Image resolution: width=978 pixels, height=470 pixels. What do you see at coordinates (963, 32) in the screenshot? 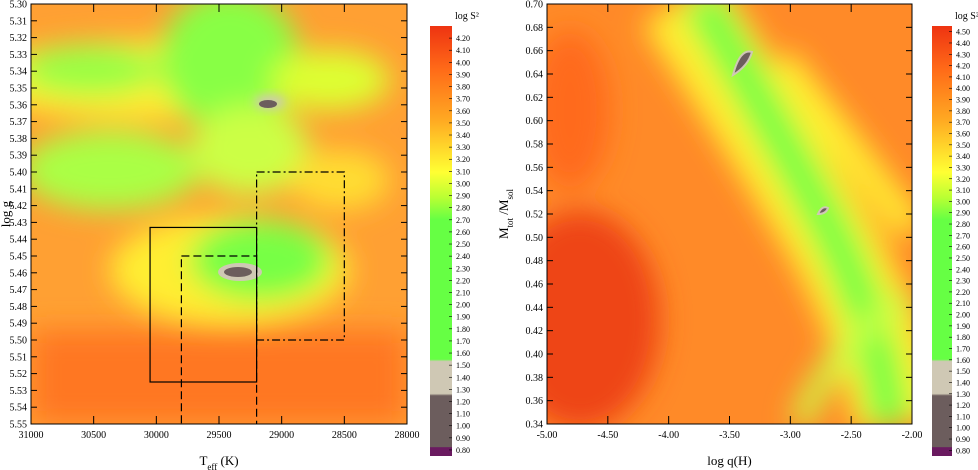
I see `colorbar-tick-label: 4.50` at bounding box center [963, 32].